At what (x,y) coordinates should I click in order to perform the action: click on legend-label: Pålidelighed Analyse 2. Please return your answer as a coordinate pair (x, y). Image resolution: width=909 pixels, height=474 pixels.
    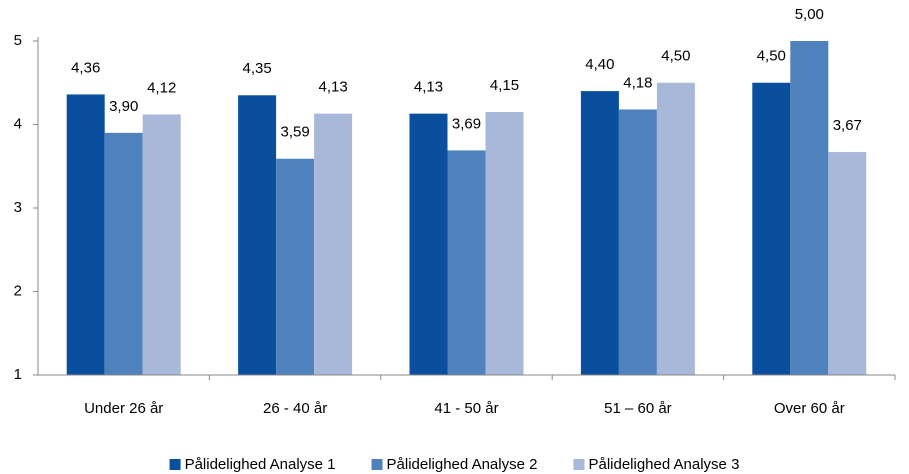
    Looking at the image, I should click on (462, 464).